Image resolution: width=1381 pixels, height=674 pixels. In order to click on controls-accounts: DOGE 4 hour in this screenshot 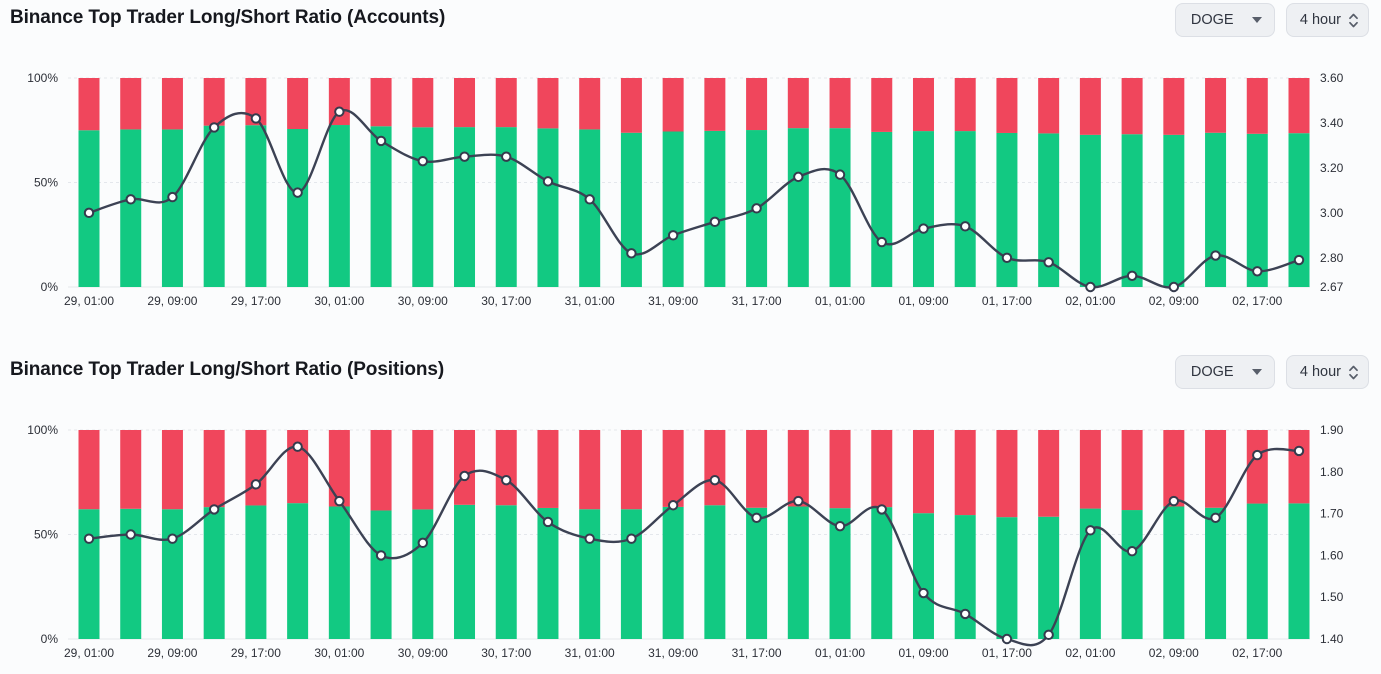, I will do `click(1271, 20)`.